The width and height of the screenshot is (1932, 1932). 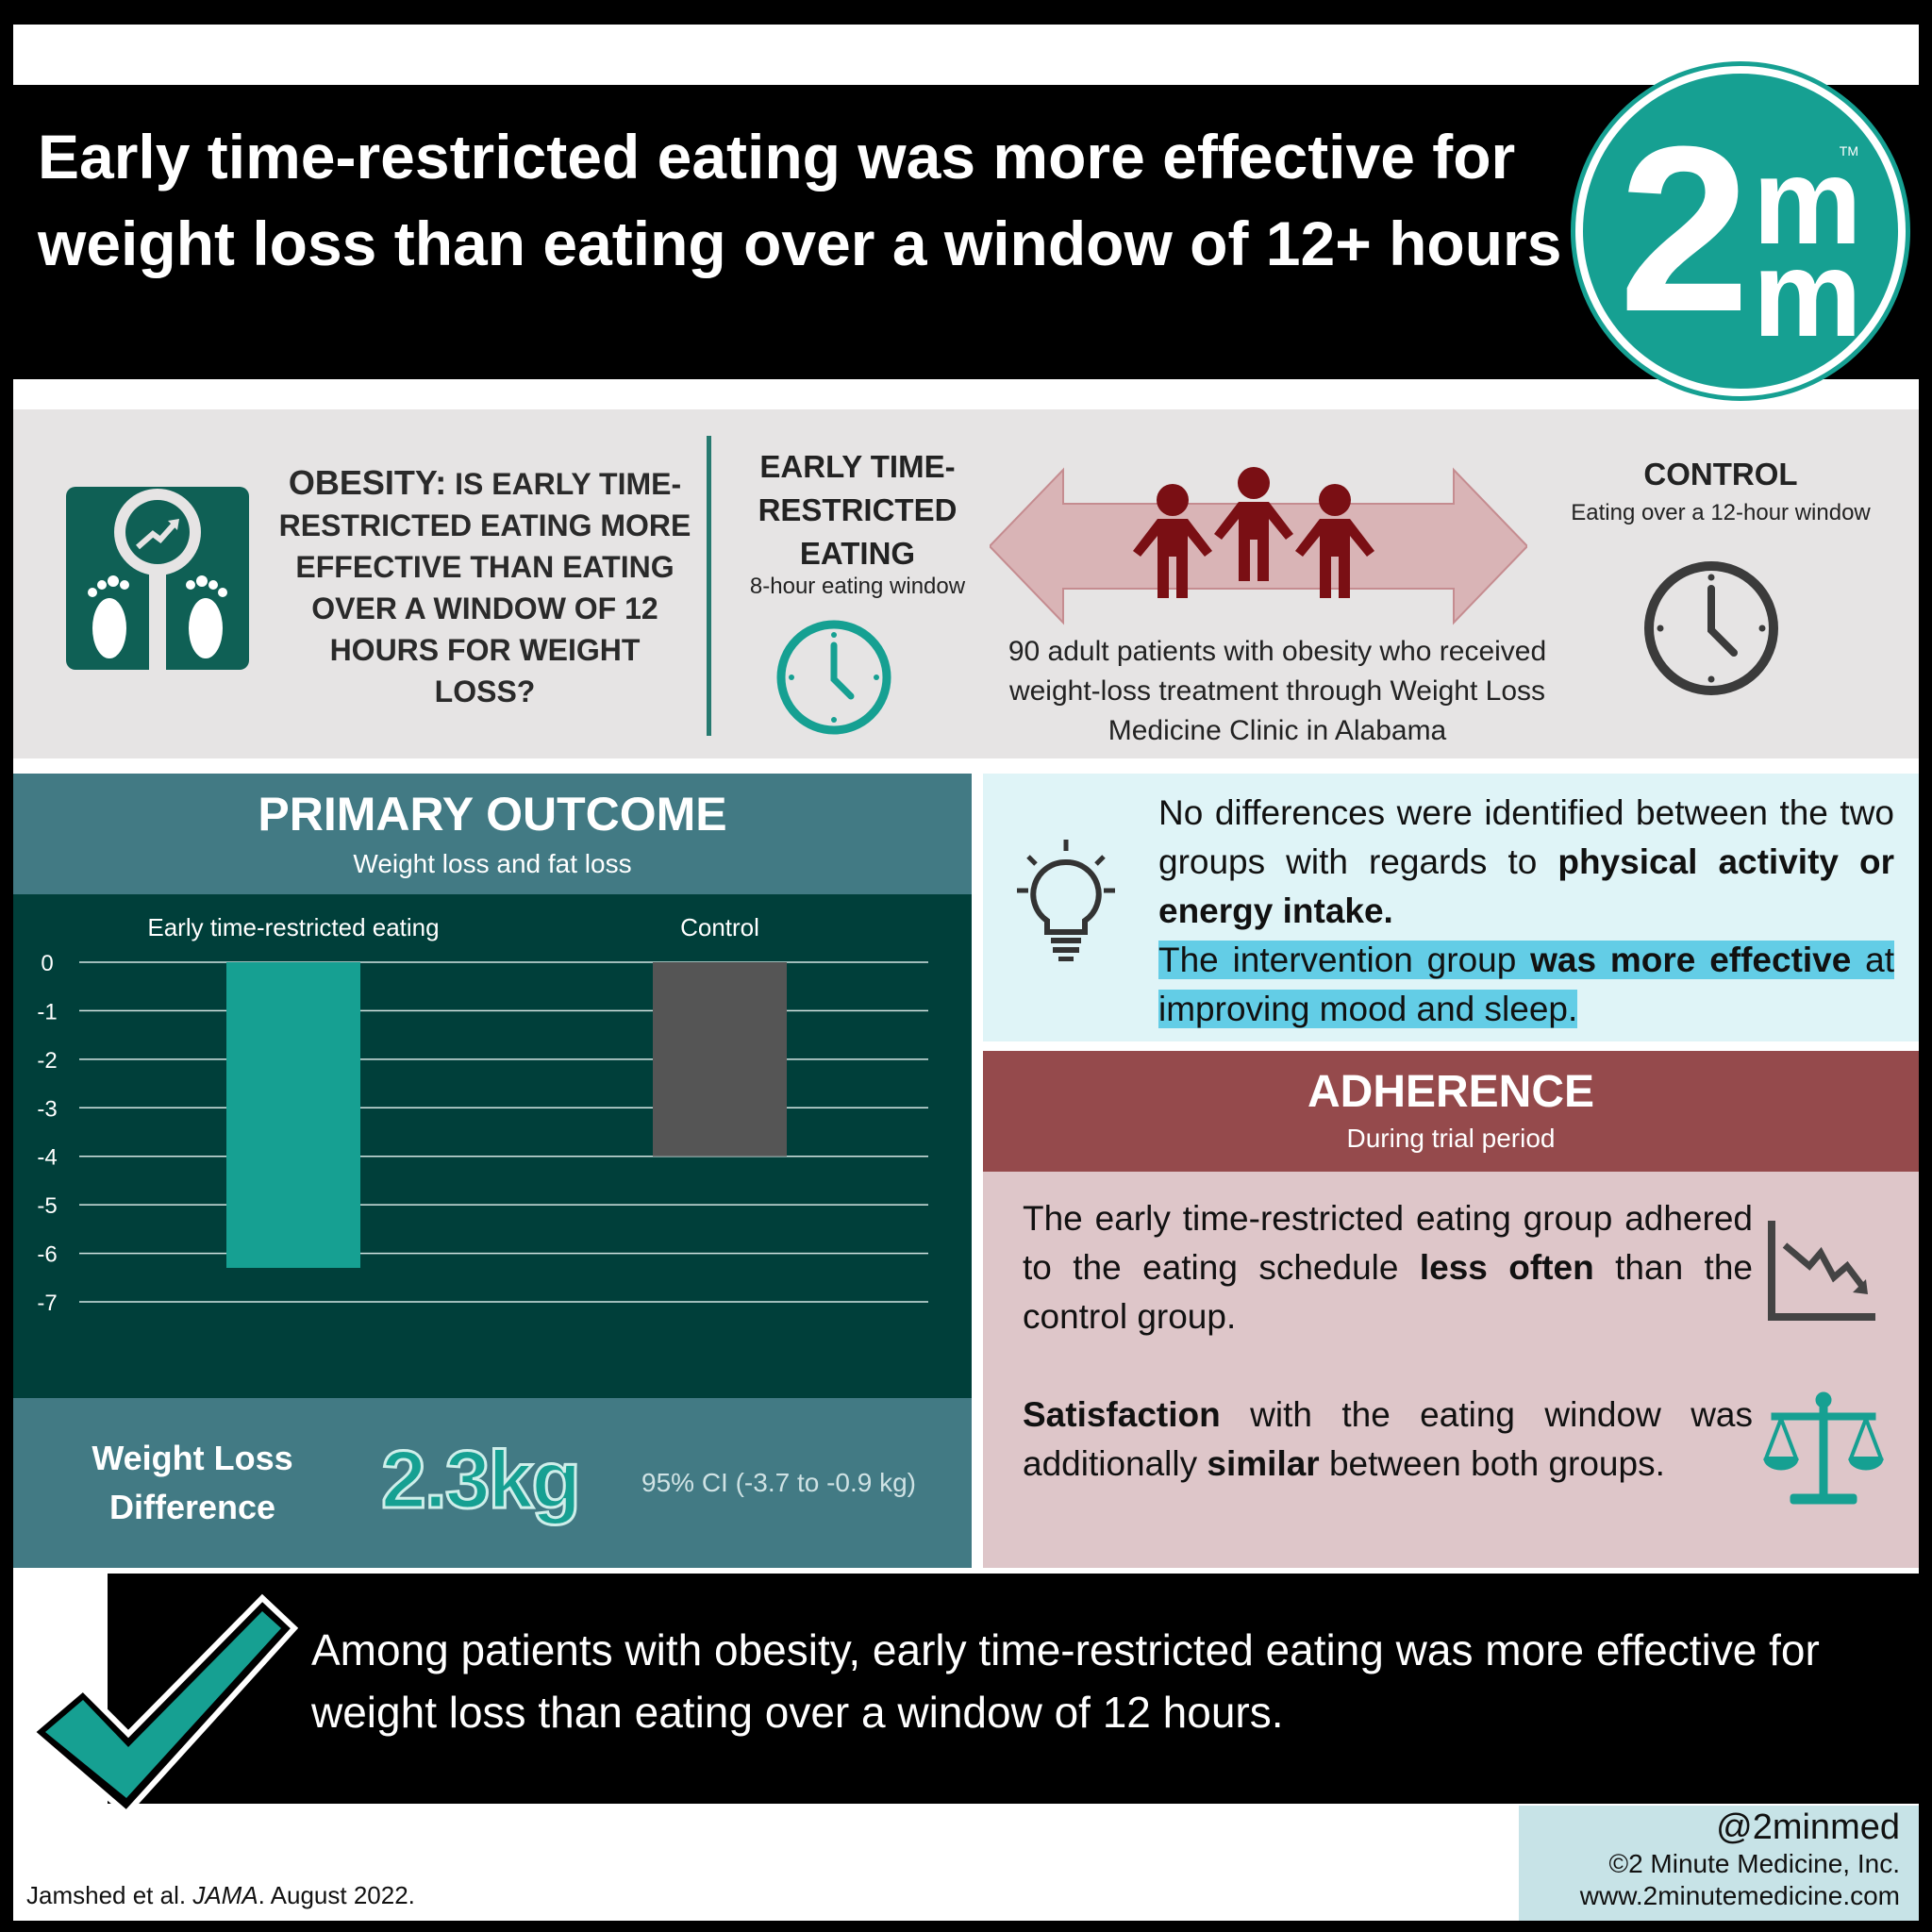 What do you see at coordinates (1344, 960) in the screenshot?
I see `finding-2-text: The intervention group` at bounding box center [1344, 960].